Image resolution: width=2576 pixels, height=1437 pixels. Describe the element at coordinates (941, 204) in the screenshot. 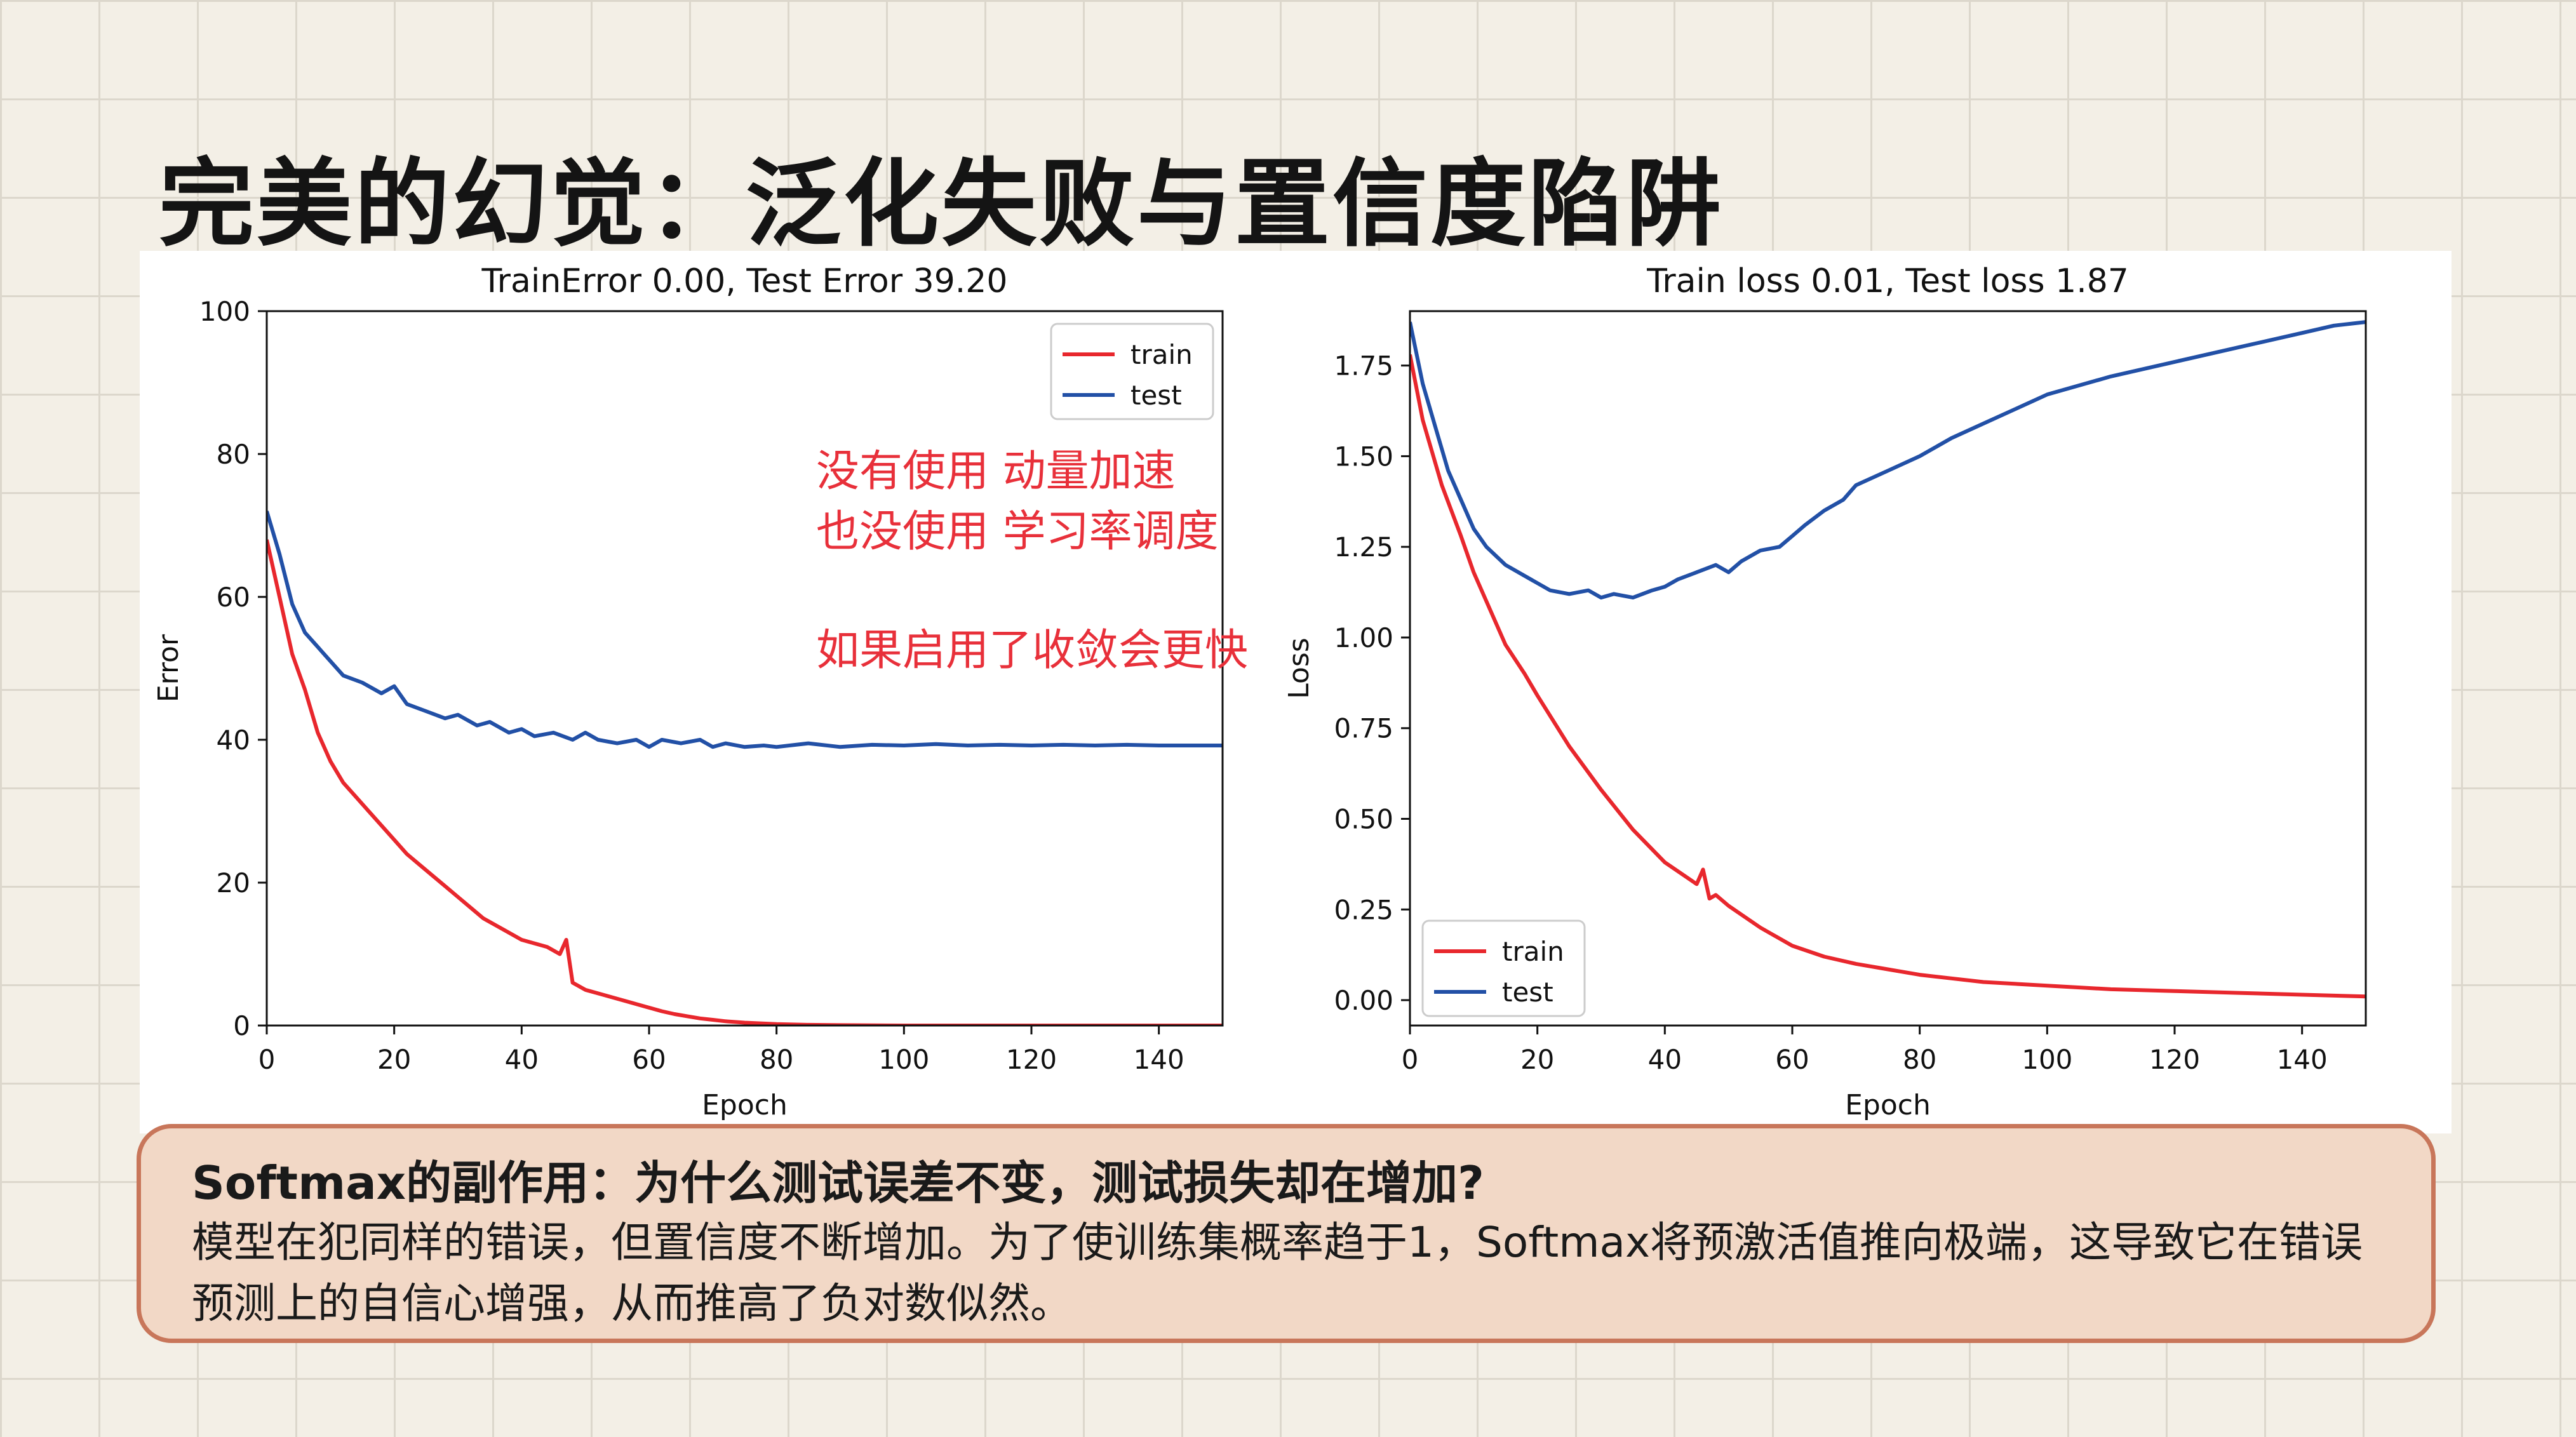

I see `slide-title: 完美的幻觉：泛化失败与置信度陷阱` at that location.